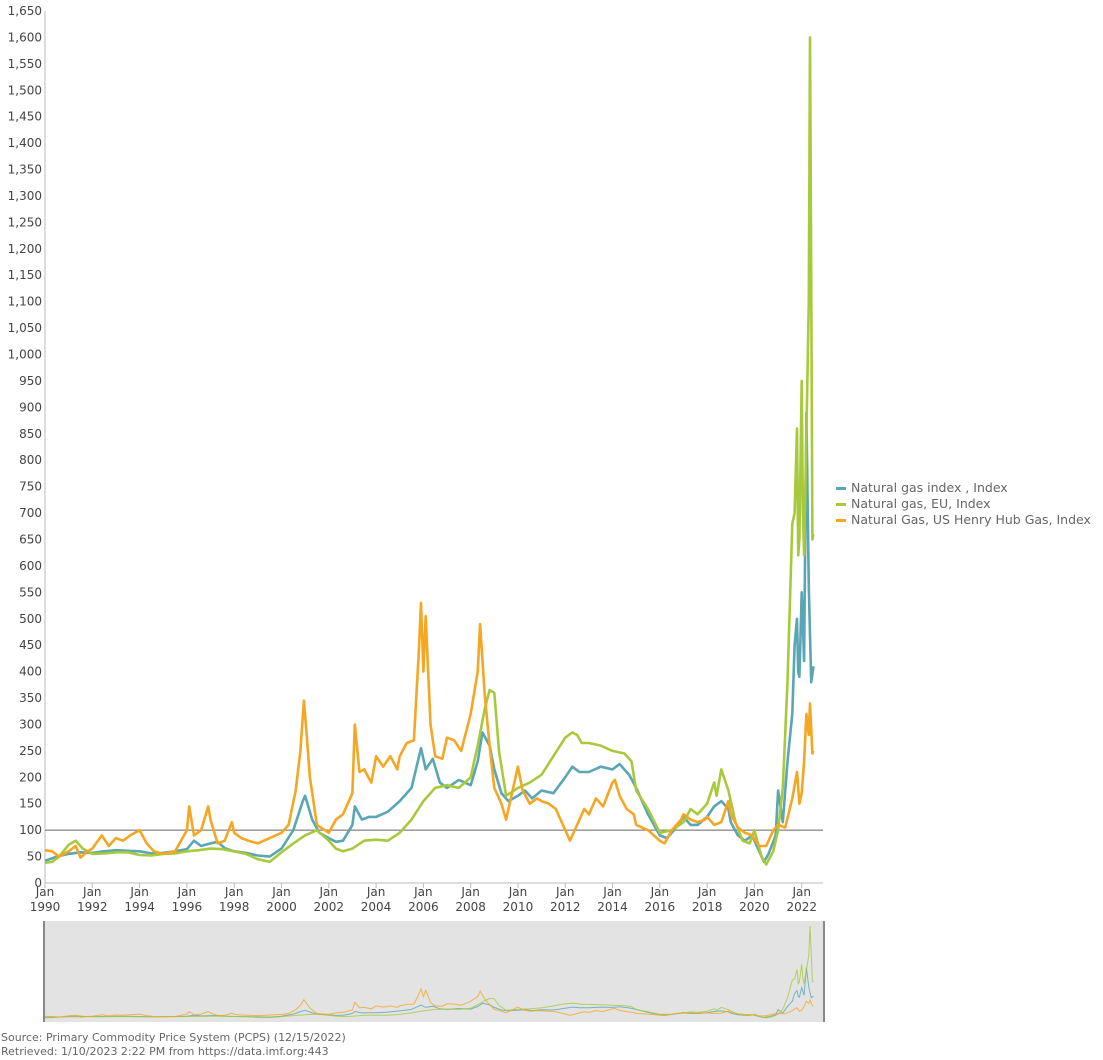  I want to click on y-tick-label: 1,650, so click(25, 11).